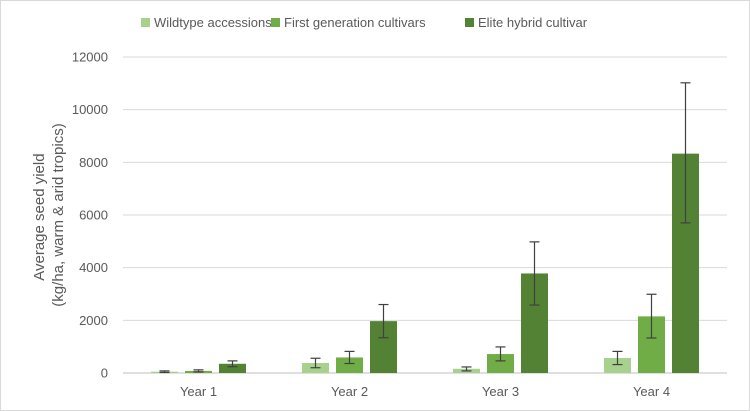 Image resolution: width=750 pixels, height=411 pixels. What do you see at coordinates (651, 391) in the screenshot?
I see `x-tick-label: Year 4` at bounding box center [651, 391].